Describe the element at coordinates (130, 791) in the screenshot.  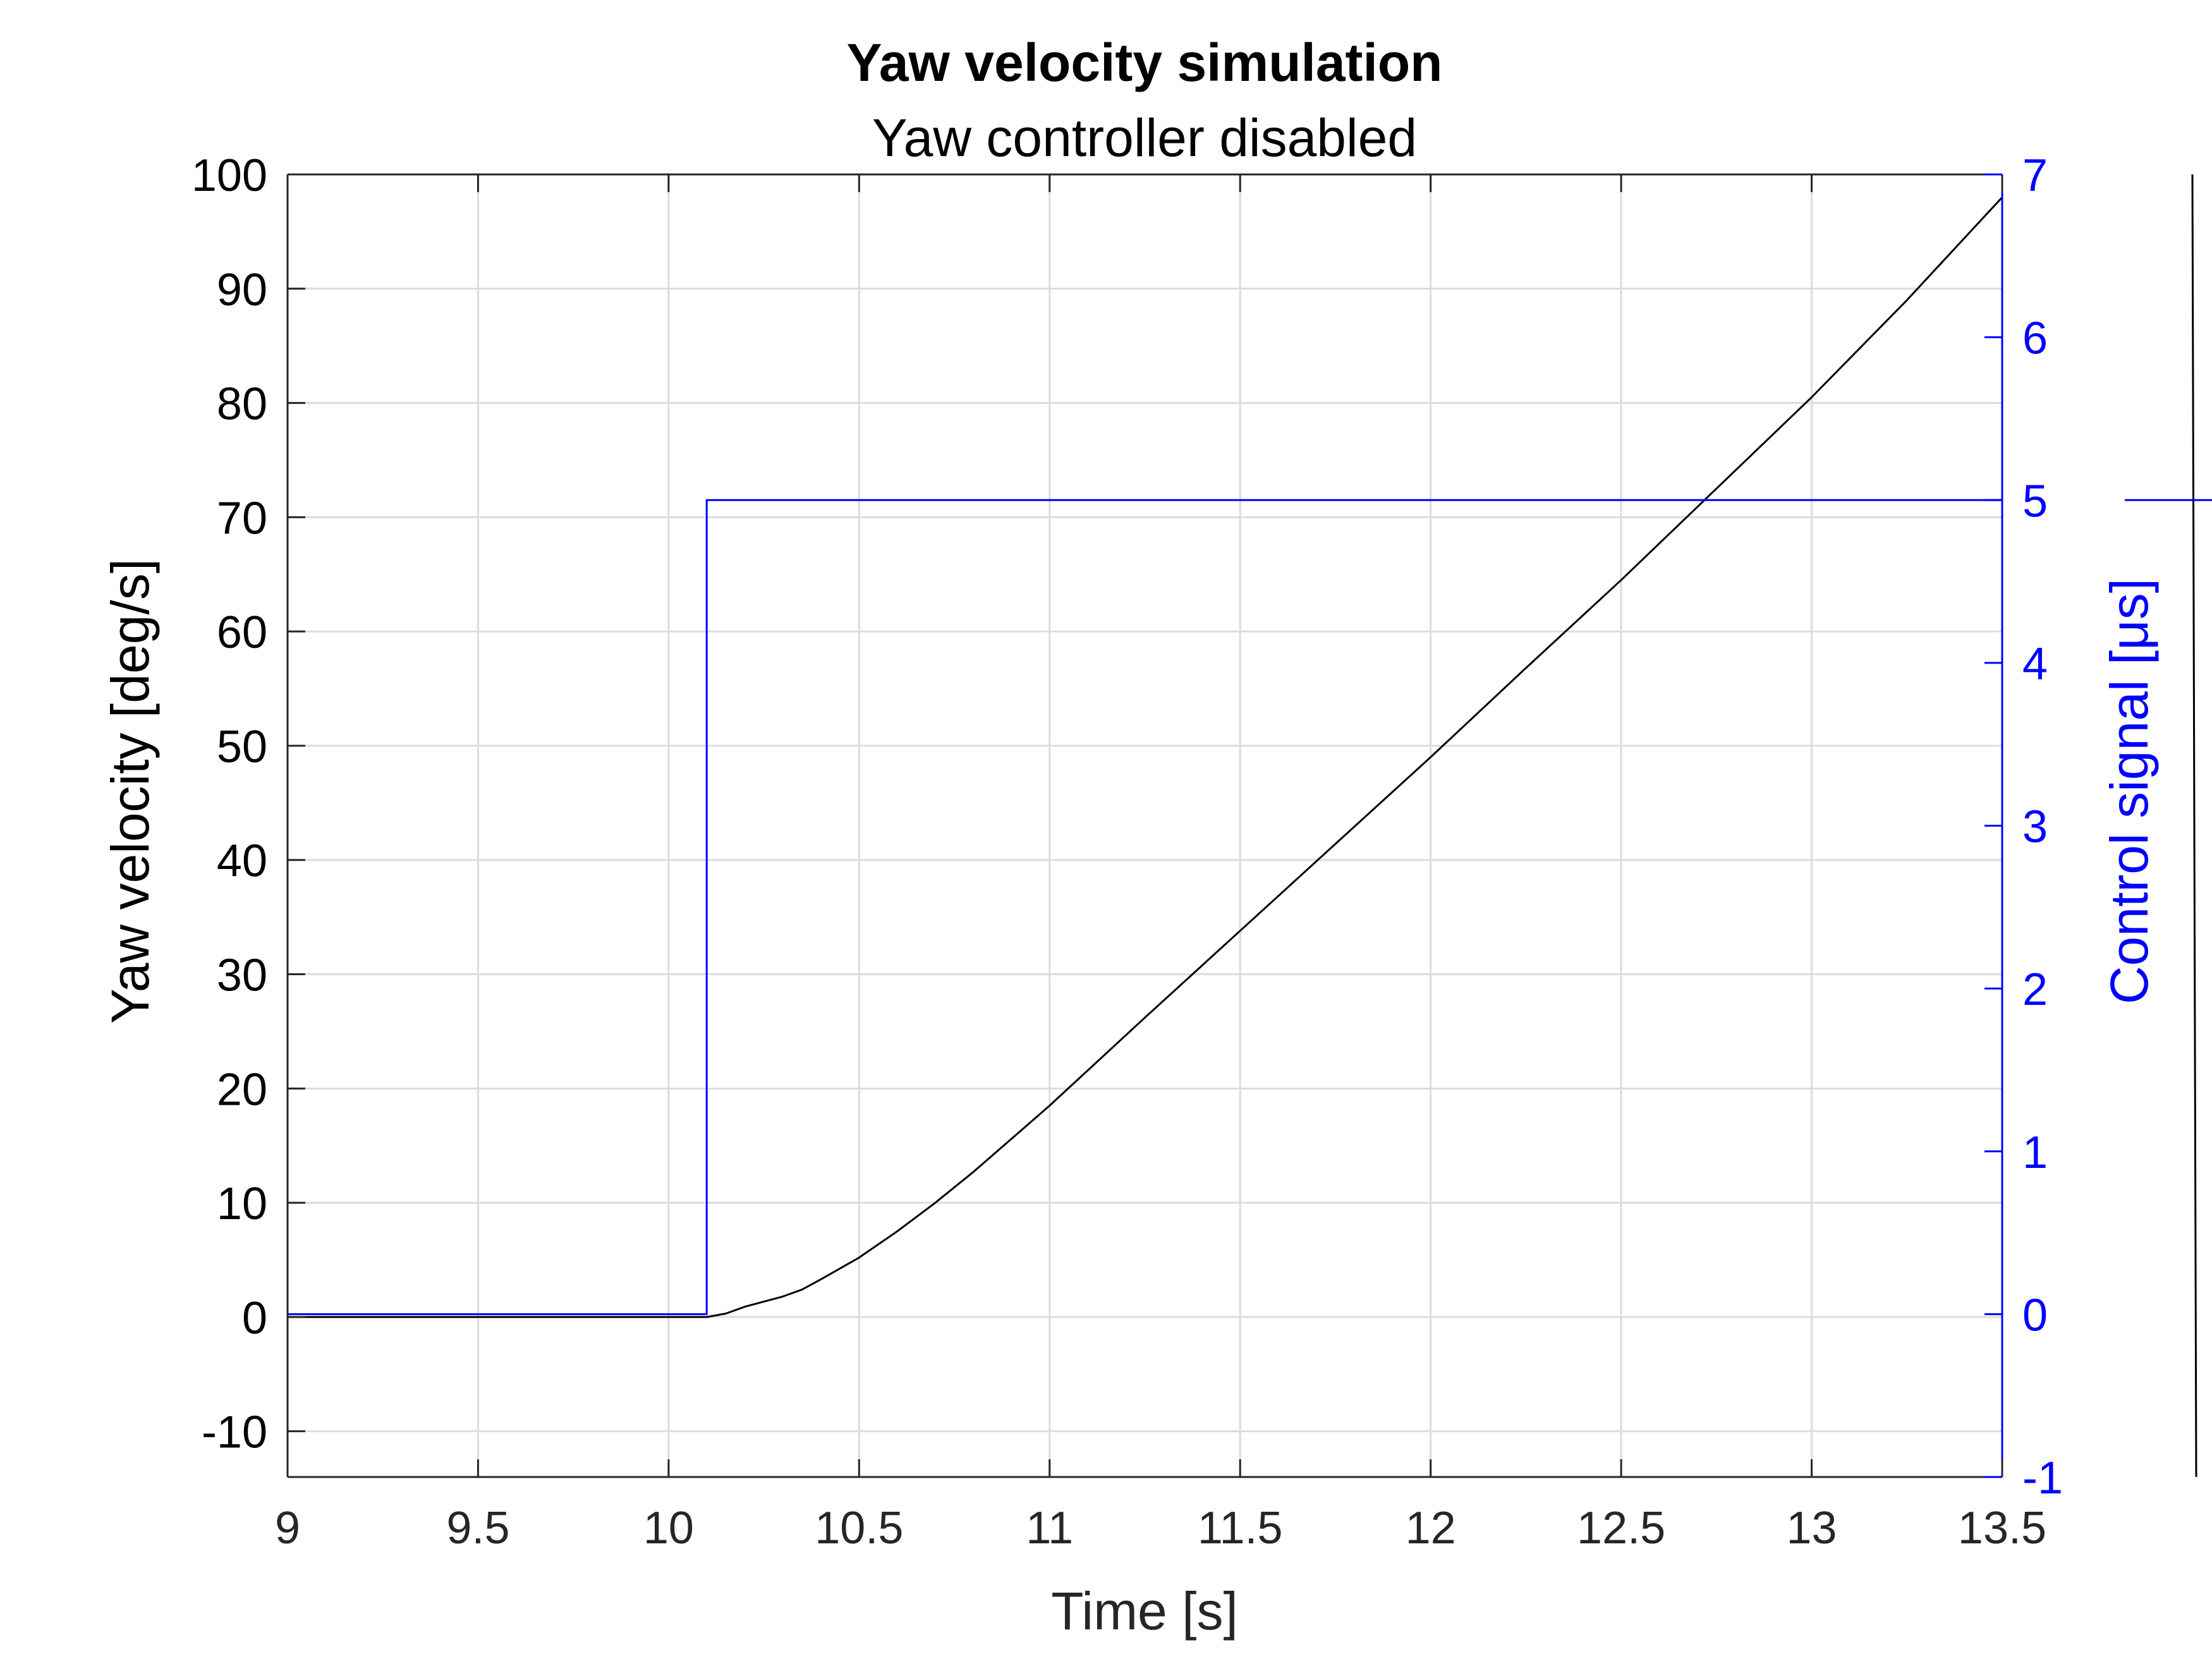
I see `y-axis-label-left: Yaw velocity [deg/s]` at that location.